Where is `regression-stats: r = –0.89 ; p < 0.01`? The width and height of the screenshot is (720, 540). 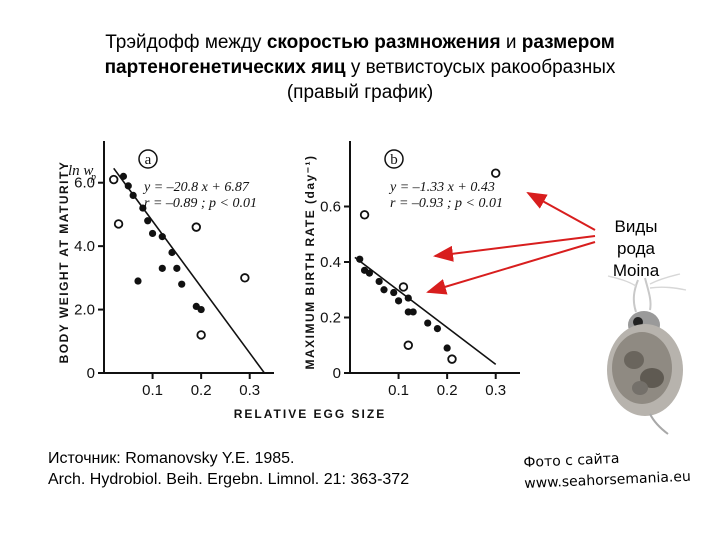 regression-stats: r = –0.89 ; p < 0.01 is located at coordinates (200, 203).